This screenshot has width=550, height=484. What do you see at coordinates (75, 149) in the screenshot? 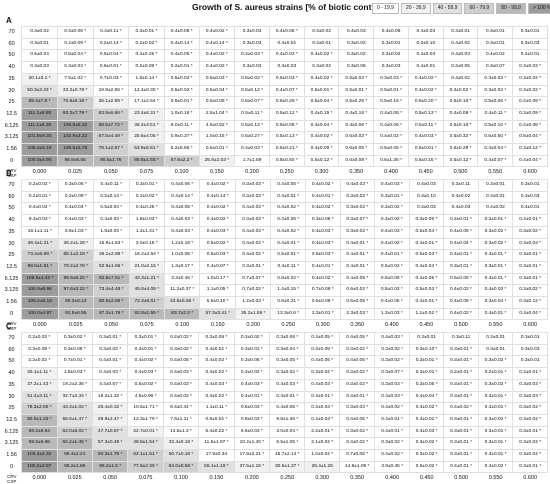
I see `table-cell: 106.5±5.78` at bounding box center [75, 149].